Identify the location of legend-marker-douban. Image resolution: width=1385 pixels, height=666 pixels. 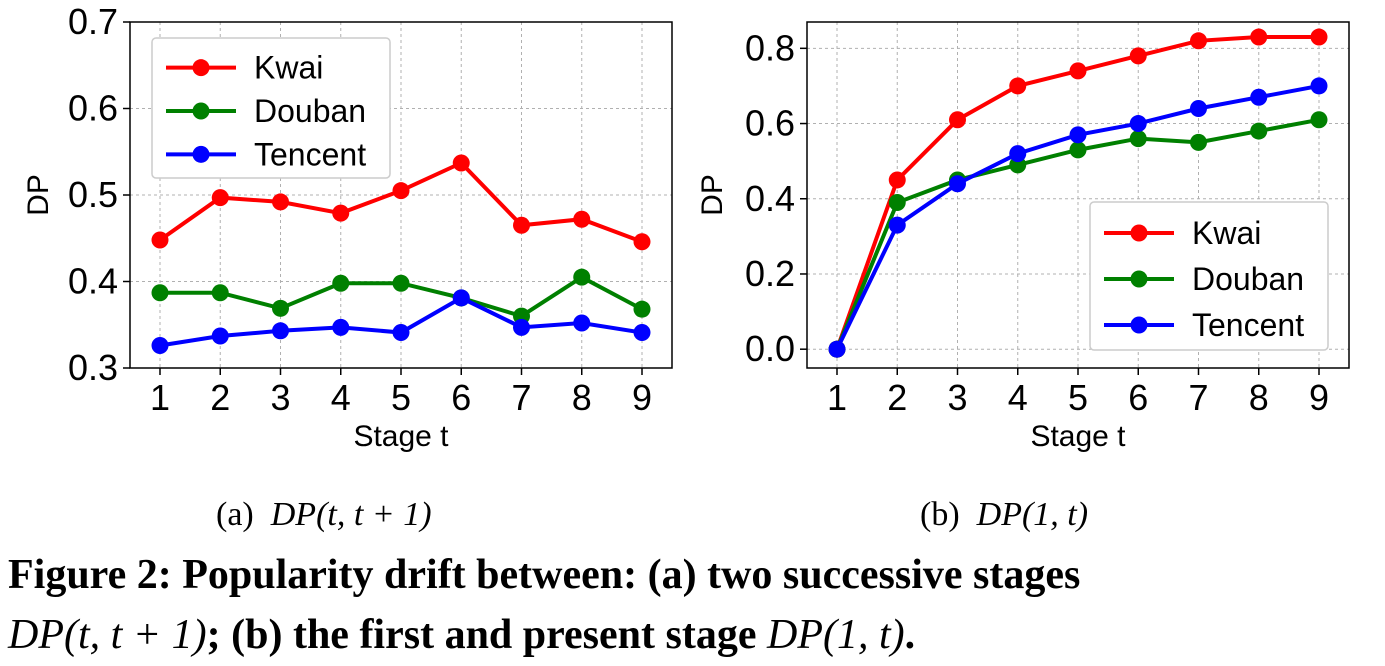
(201, 111).